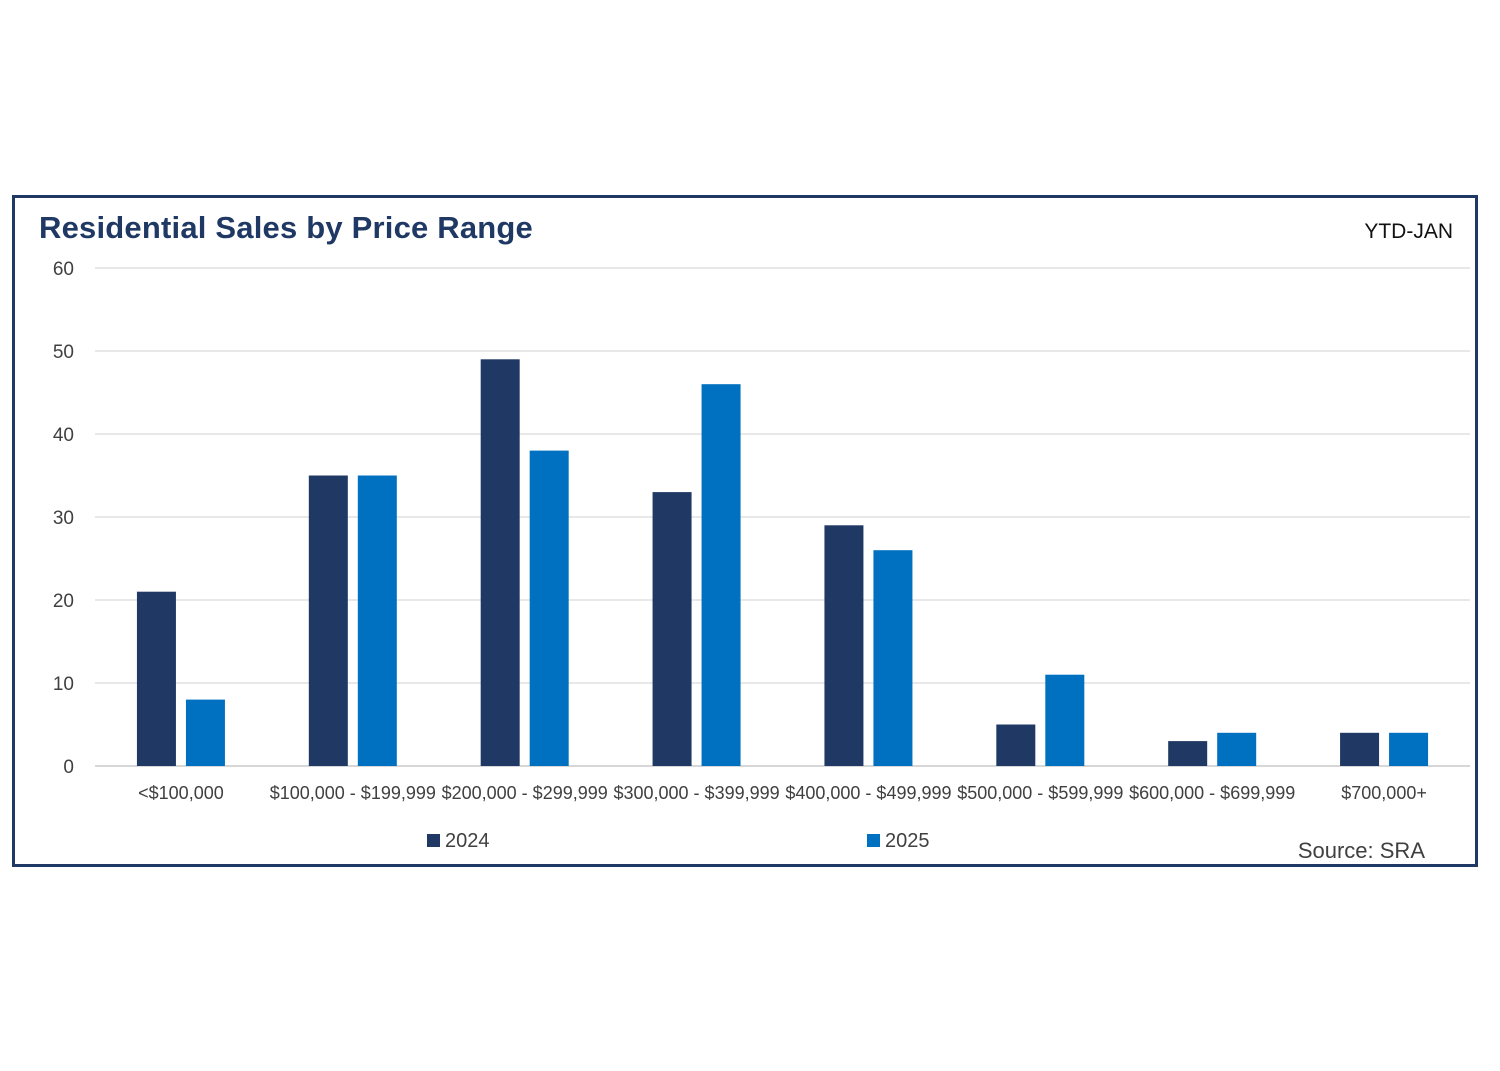 This screenshot has width=1500, height=1071. Describe the element at coordinates (286, 227) in the screenshot. I see `chart-title: Residential Sales by Price Range` at that location.